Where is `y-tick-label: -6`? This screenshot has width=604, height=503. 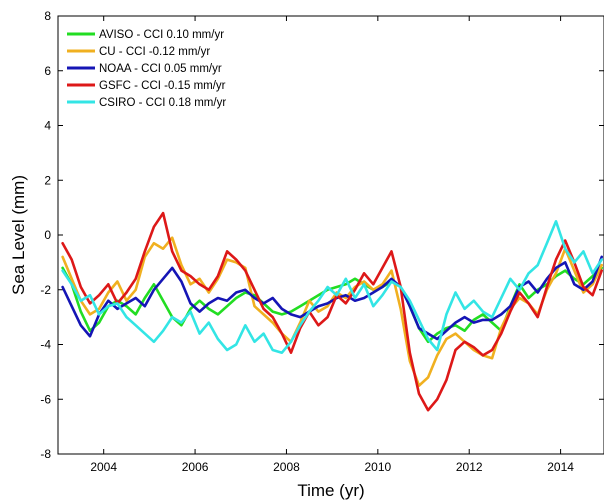
y-tick-label: -6 is located at coordinates (45, 399).